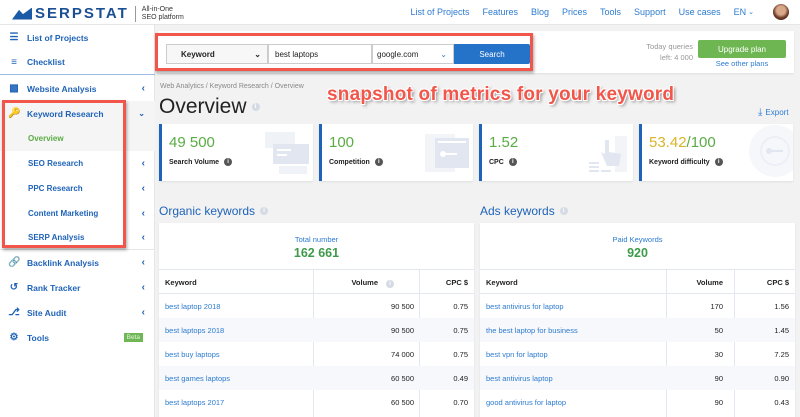 Image resolution: width=800 pixels, height=417 pixels. What do you see at coordinates (740, 12) in the screenshot?
I see `language-label: EN` at bounding box center [740, 12].